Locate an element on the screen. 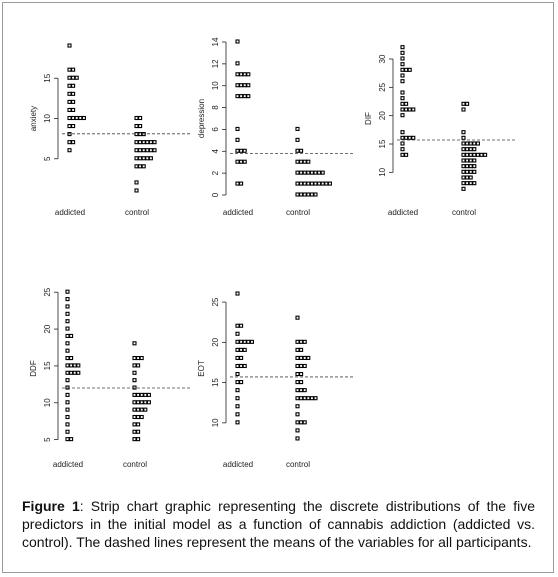 The height and width of the screenshot is (577, 558). y-axis-label: DDF is located at coordinates (33, 368).